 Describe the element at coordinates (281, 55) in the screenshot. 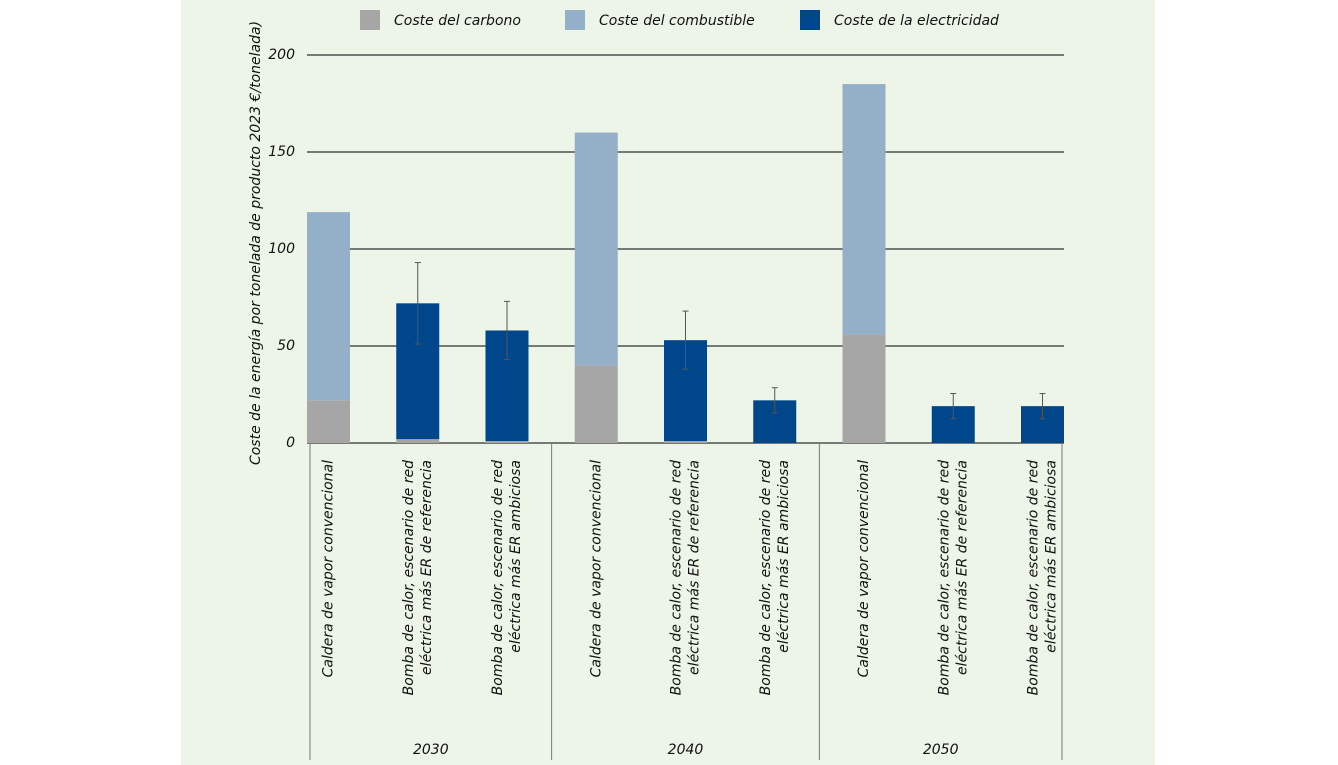

I see `y-tick-label: 200` at that location.